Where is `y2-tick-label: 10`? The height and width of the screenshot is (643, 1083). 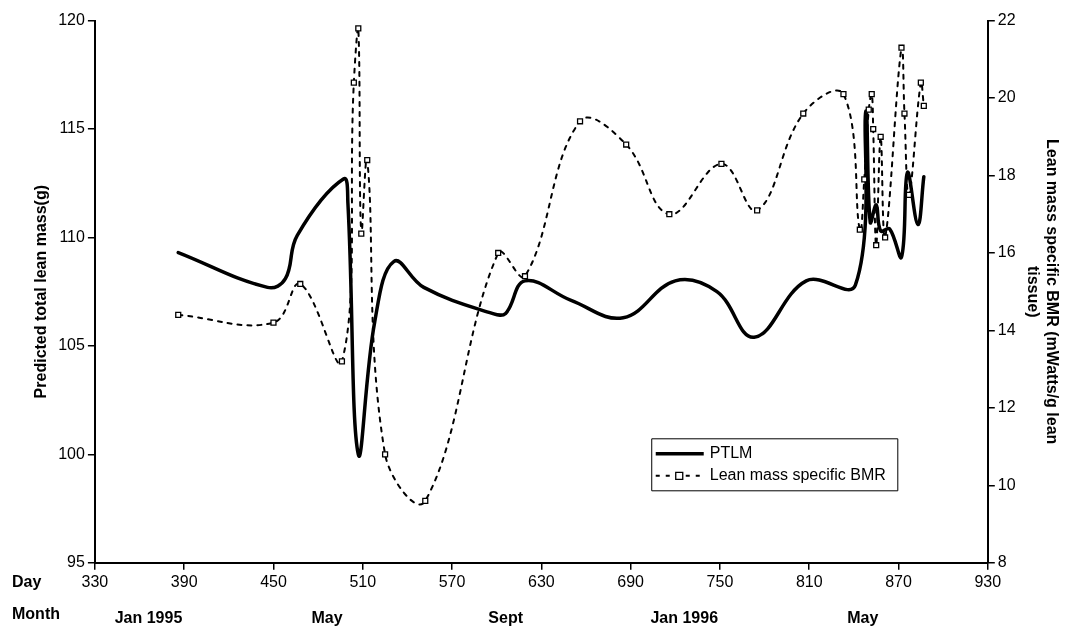 y2-tick-label: 10 is located at coordinates (1006, 484).